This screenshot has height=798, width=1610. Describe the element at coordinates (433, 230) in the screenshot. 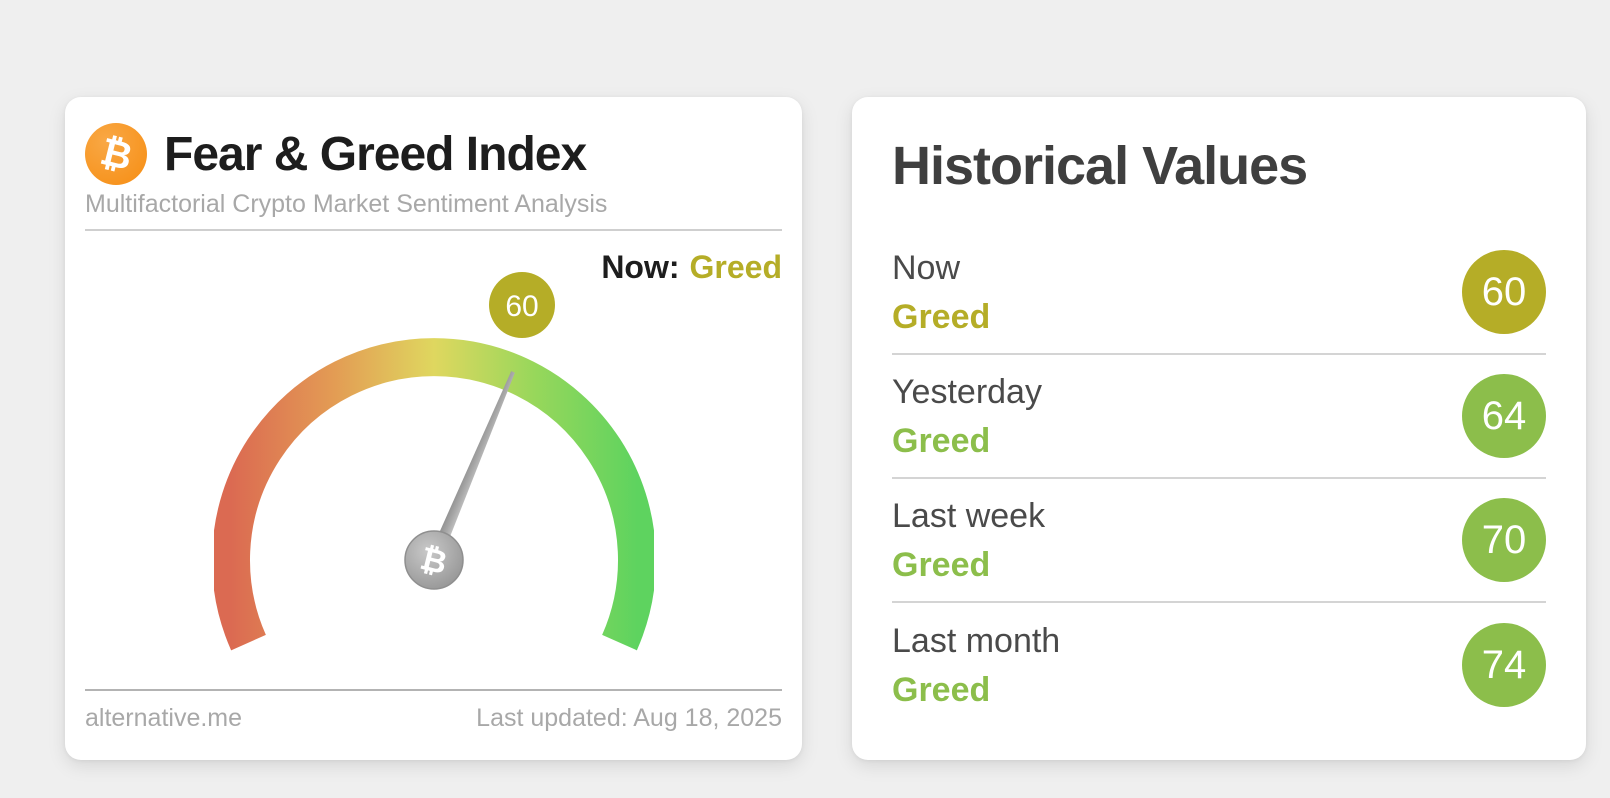

I see `header-divider` at that location.